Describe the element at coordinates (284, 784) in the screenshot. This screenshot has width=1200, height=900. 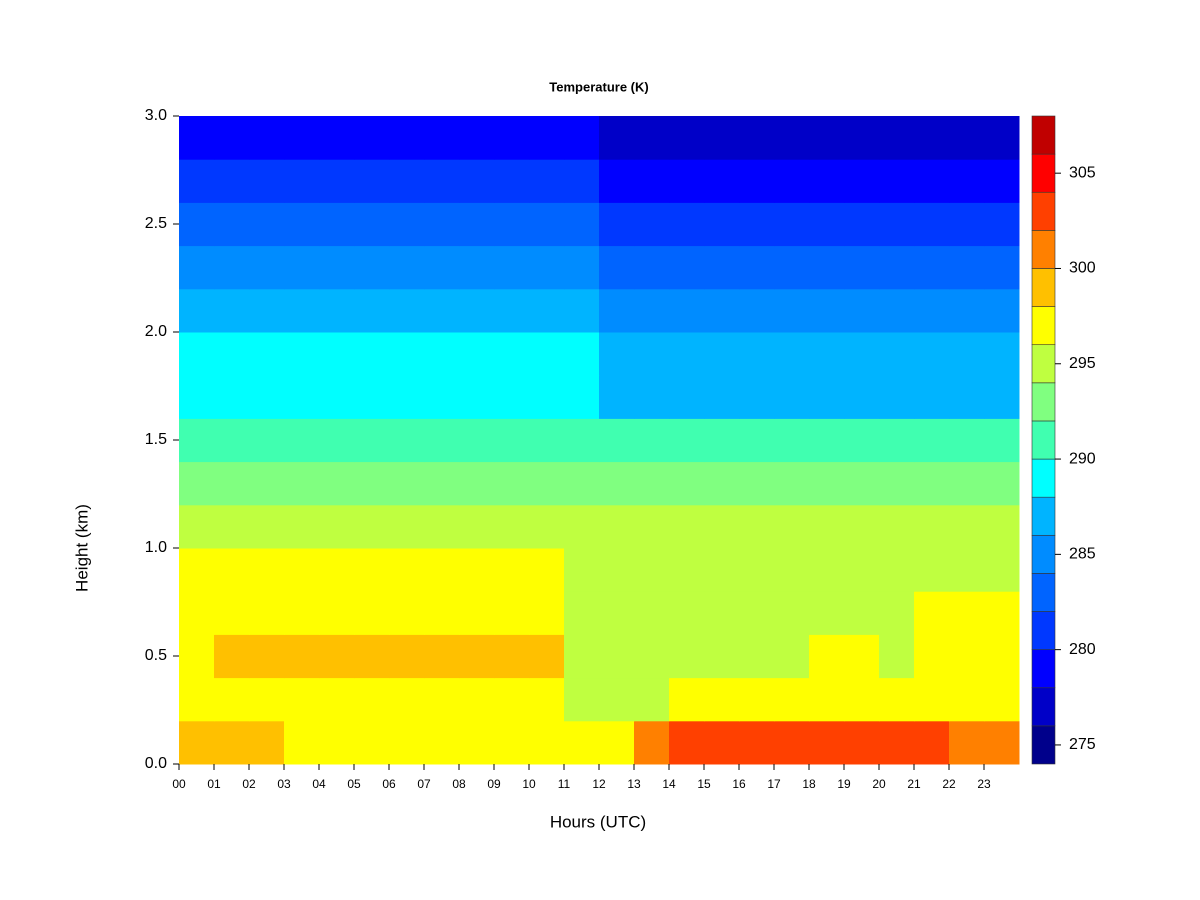
I see `x-tick-label: 03` at that location.